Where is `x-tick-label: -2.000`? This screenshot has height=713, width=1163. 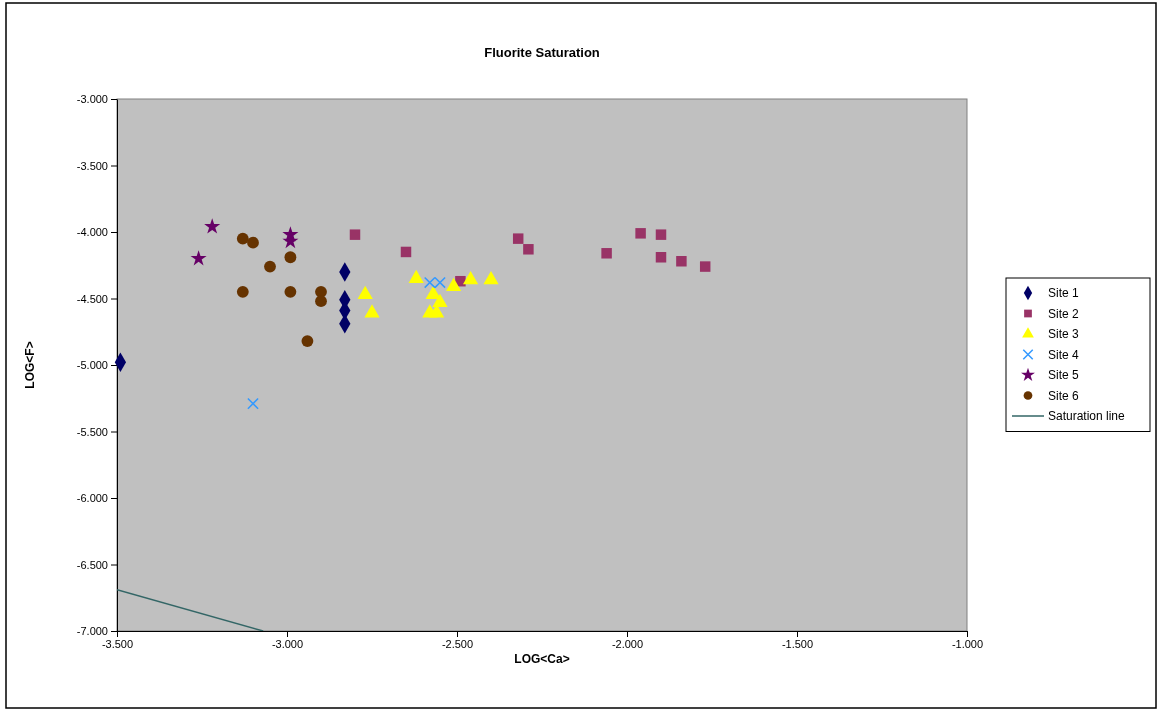 x-tick-label: -2.000 is located at coordinates (627, 643).